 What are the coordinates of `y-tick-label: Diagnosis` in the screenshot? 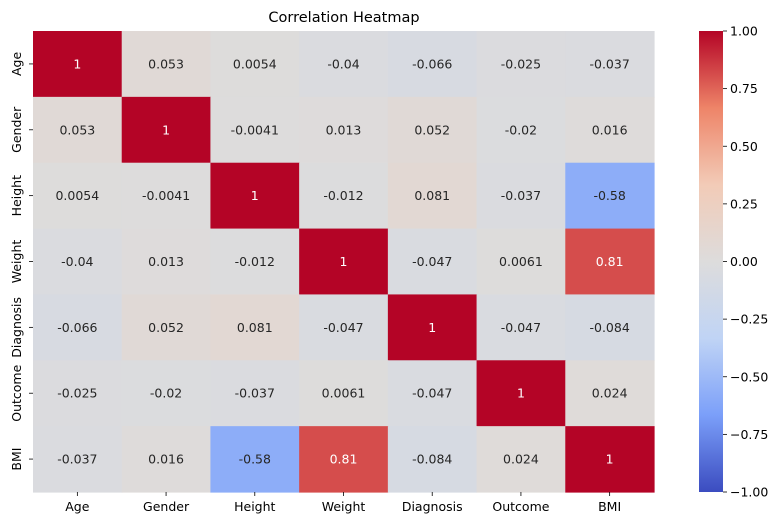 It's located at (16, 327).